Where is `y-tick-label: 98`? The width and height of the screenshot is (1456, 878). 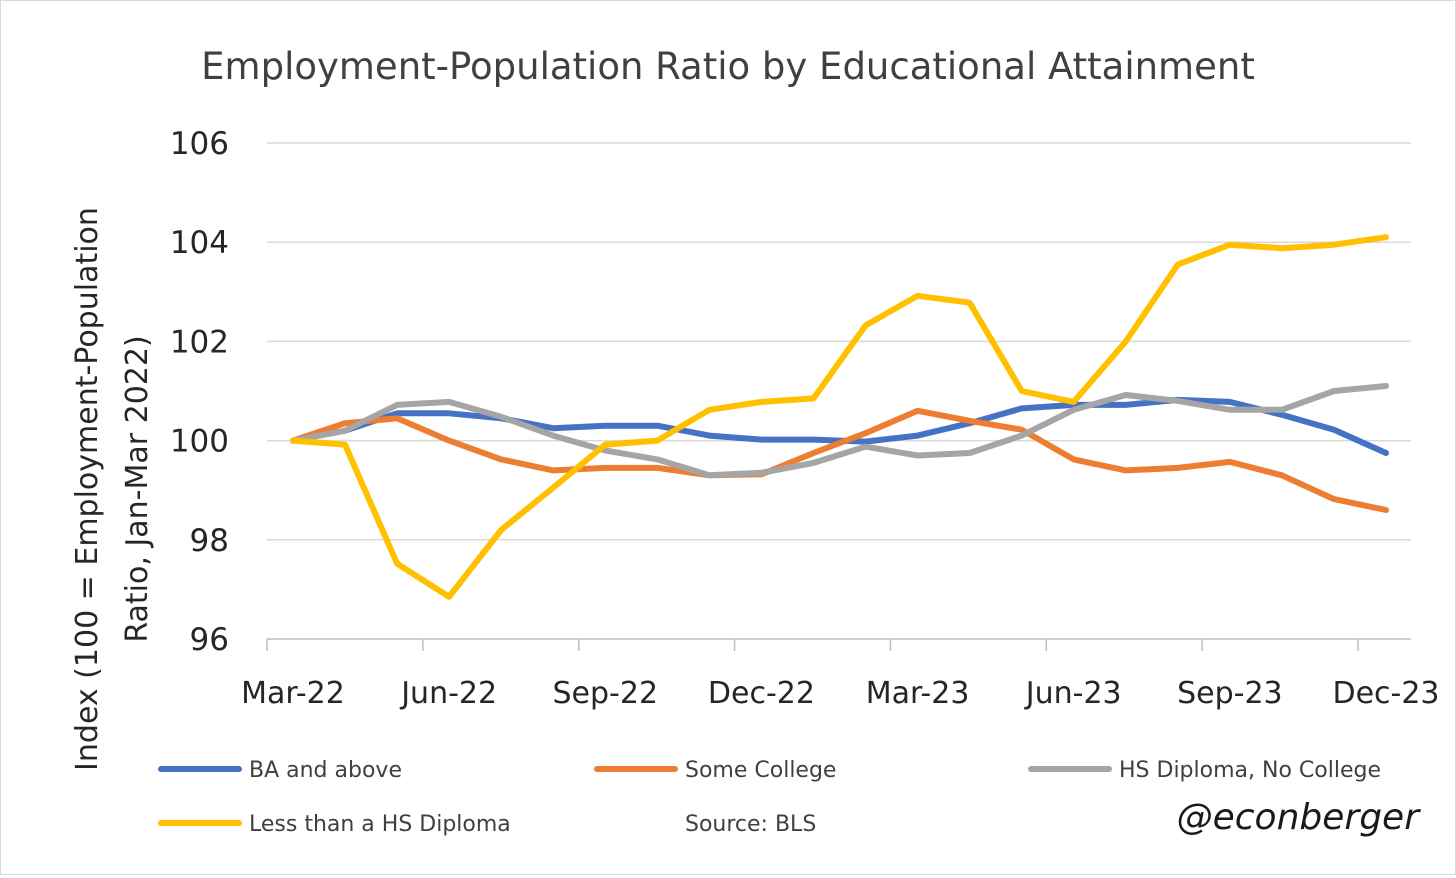 y-tick-label: 98 is located at coordinates (209, 541).